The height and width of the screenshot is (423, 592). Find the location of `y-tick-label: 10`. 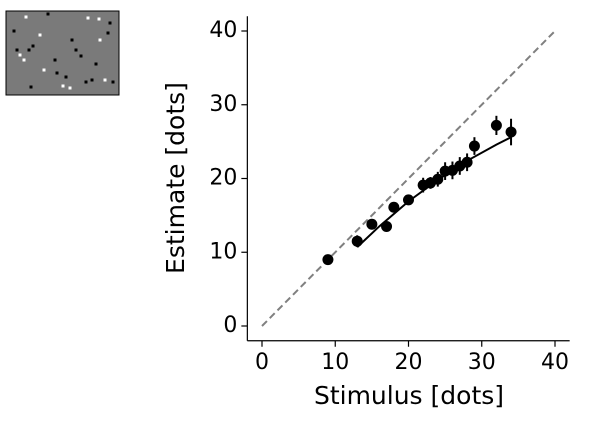

y-tick-label: 10 is located at coordinates (223, 251).